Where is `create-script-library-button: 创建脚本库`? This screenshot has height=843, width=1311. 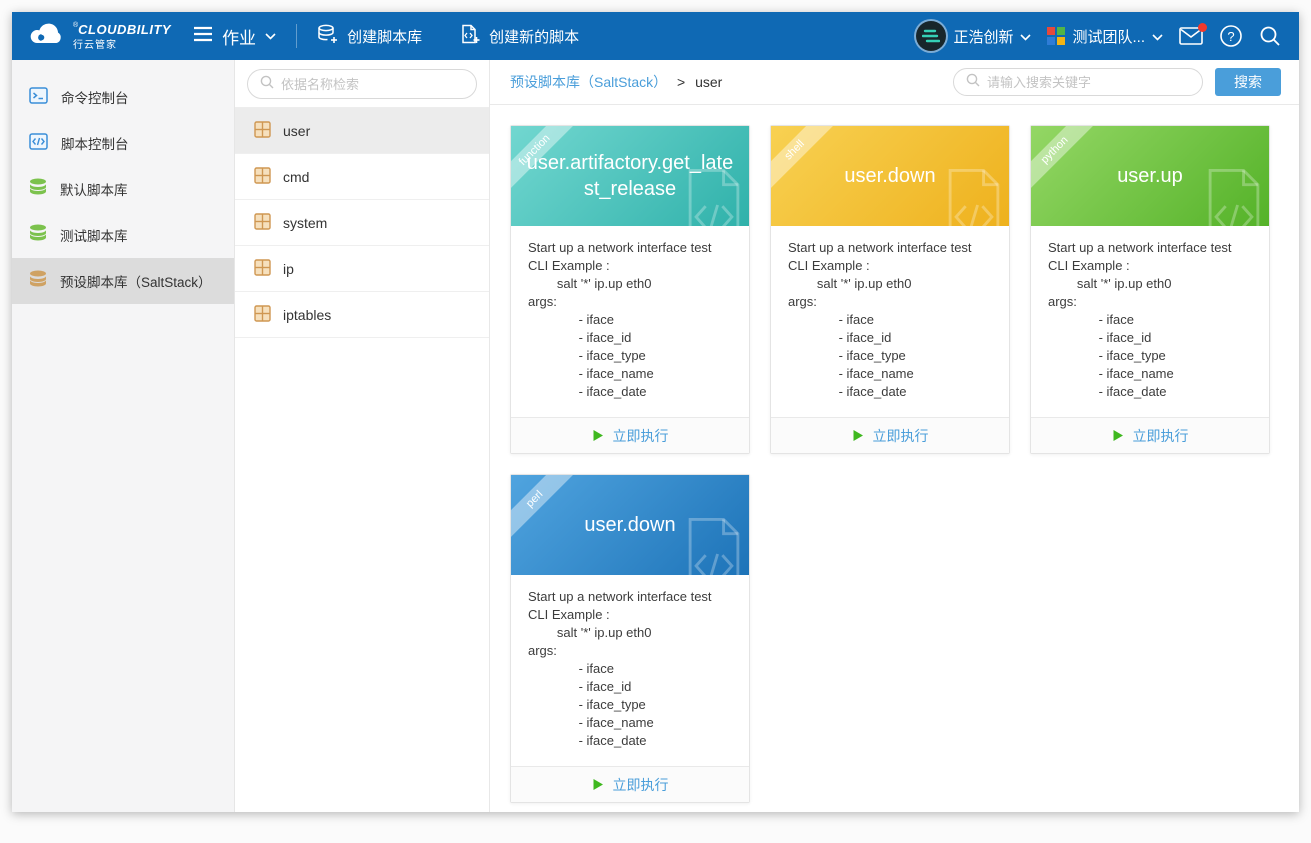
create-script-library-button: 创建脚本库 is located at coordinates (369, 36).